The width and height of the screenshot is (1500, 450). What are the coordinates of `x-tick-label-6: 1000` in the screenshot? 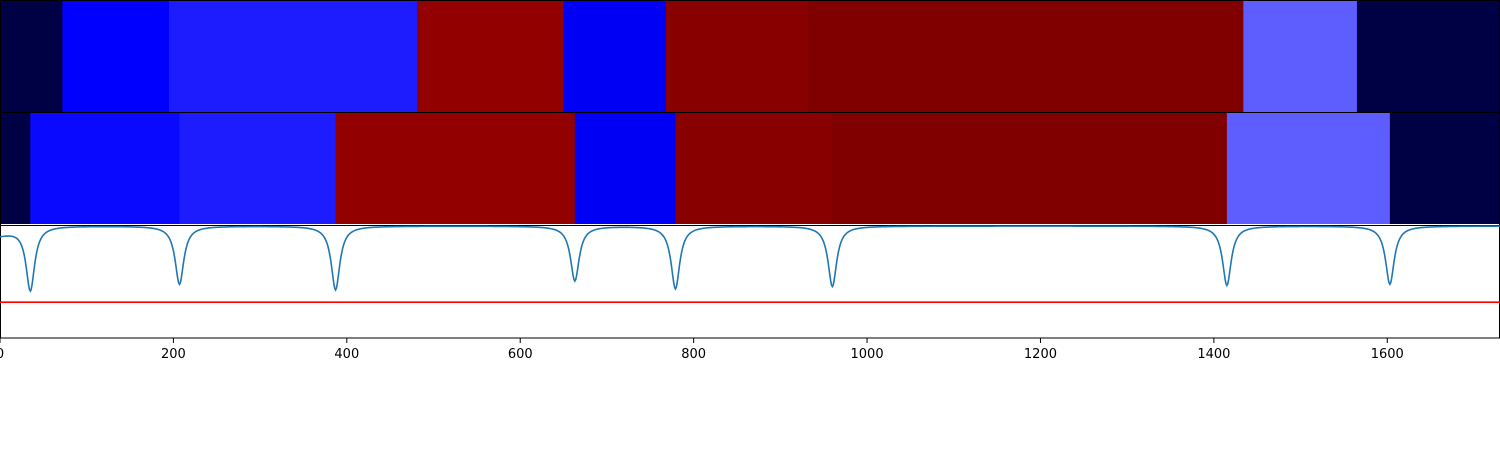 It's located at (867, 354).